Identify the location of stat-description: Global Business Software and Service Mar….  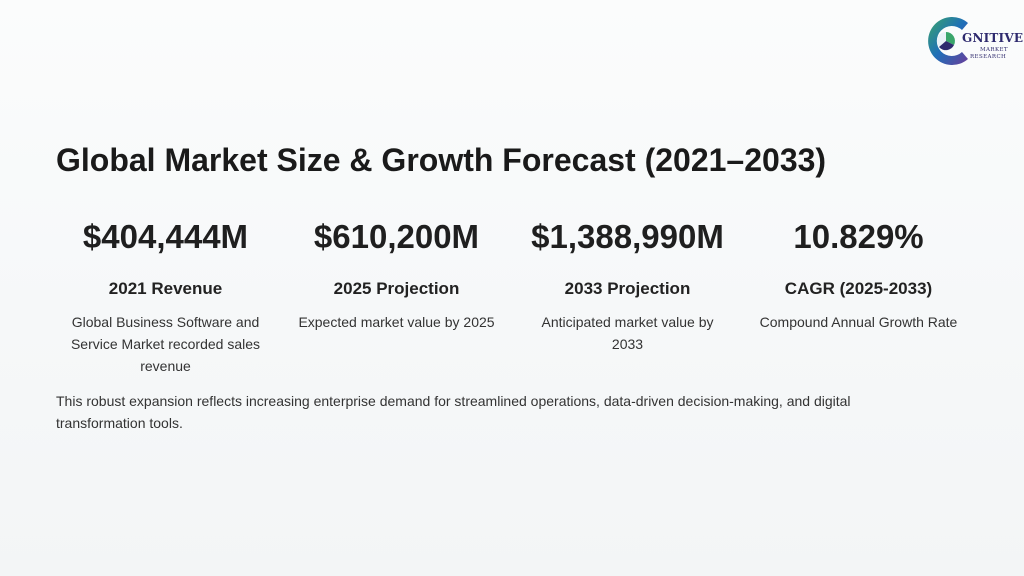
(165, 344).